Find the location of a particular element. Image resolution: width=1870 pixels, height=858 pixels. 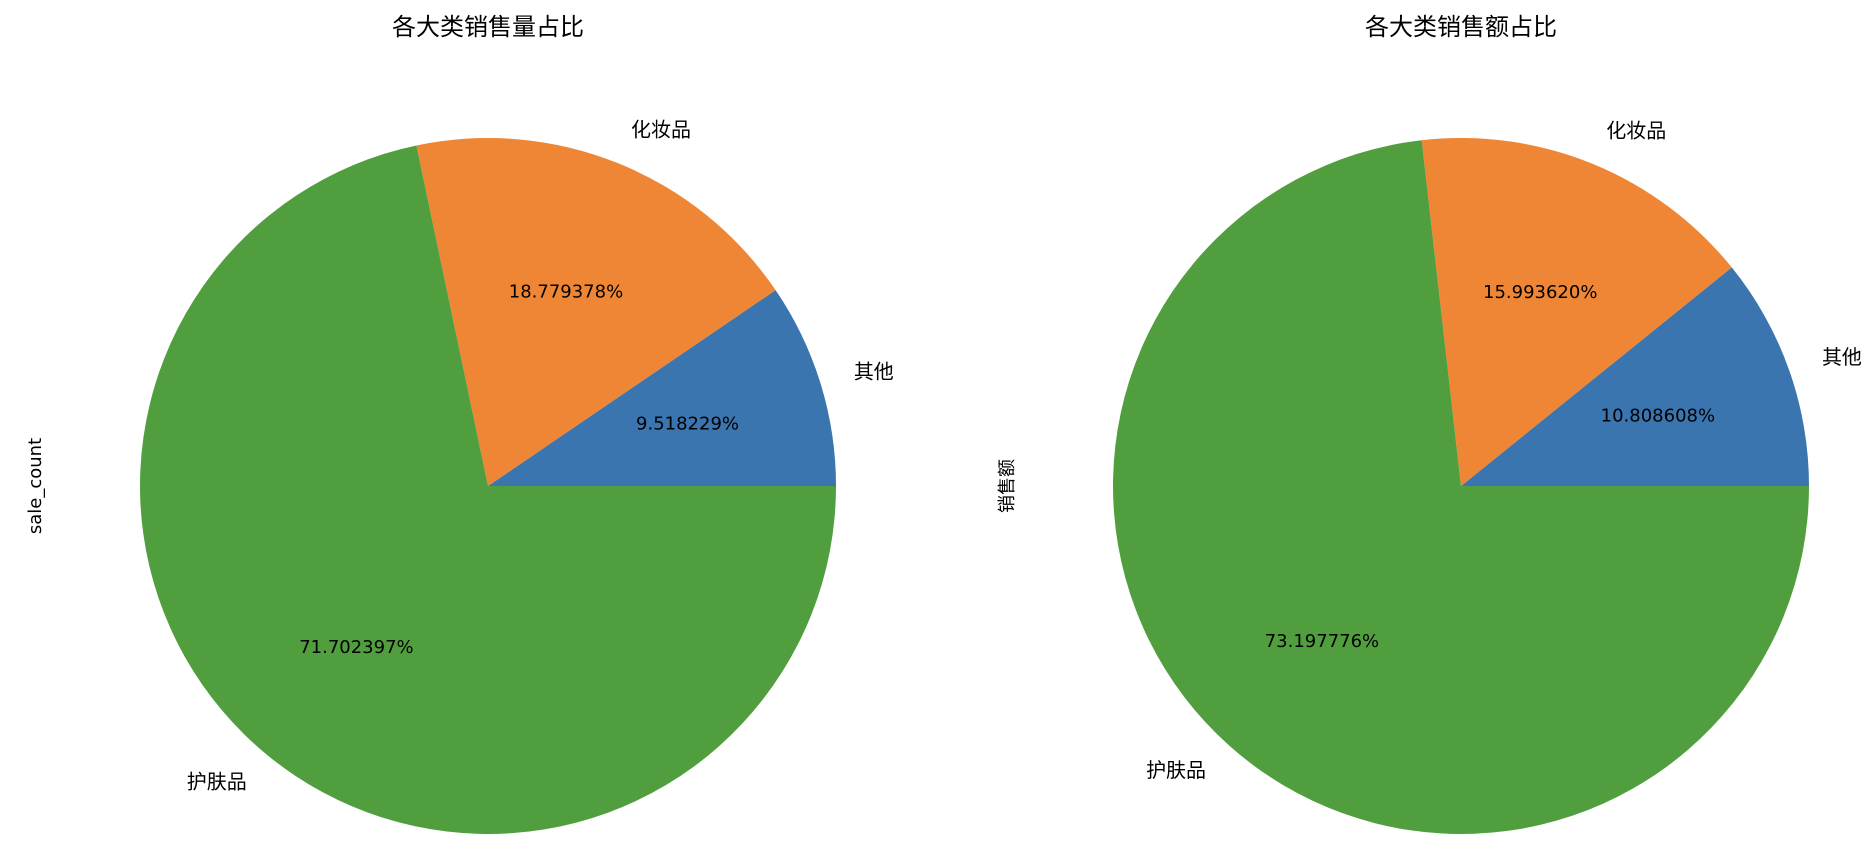

y-axis-label: 销售额 is located at coordinates (1007, 486).